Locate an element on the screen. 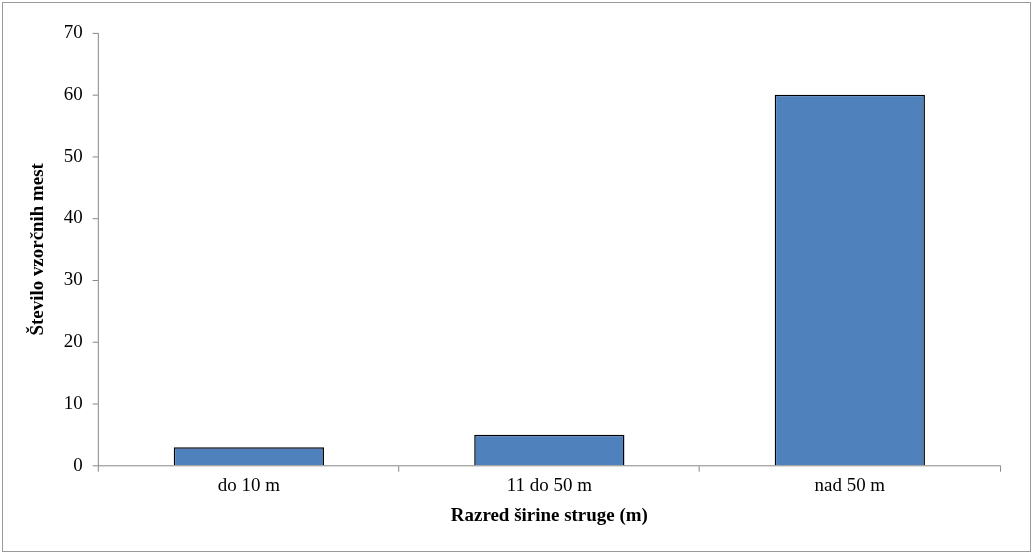 Image resolution: width=1035 pixels, height=556 pixels. y-tick-label: 60 is located at coordinates (73, 93).